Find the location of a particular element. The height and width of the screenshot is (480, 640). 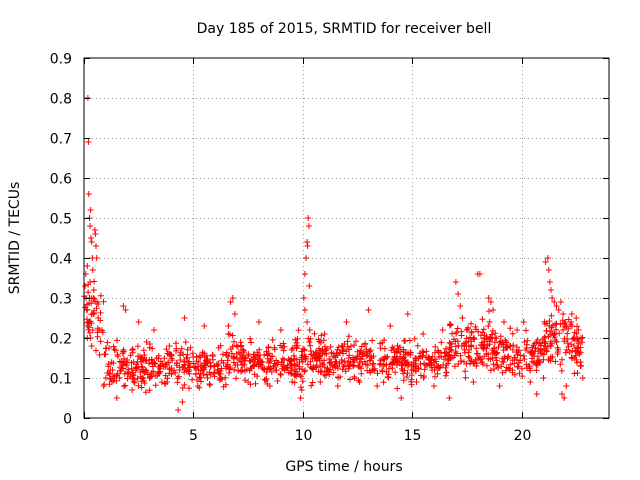

x-tick-label: 15 is located at coordinates (413, 436).